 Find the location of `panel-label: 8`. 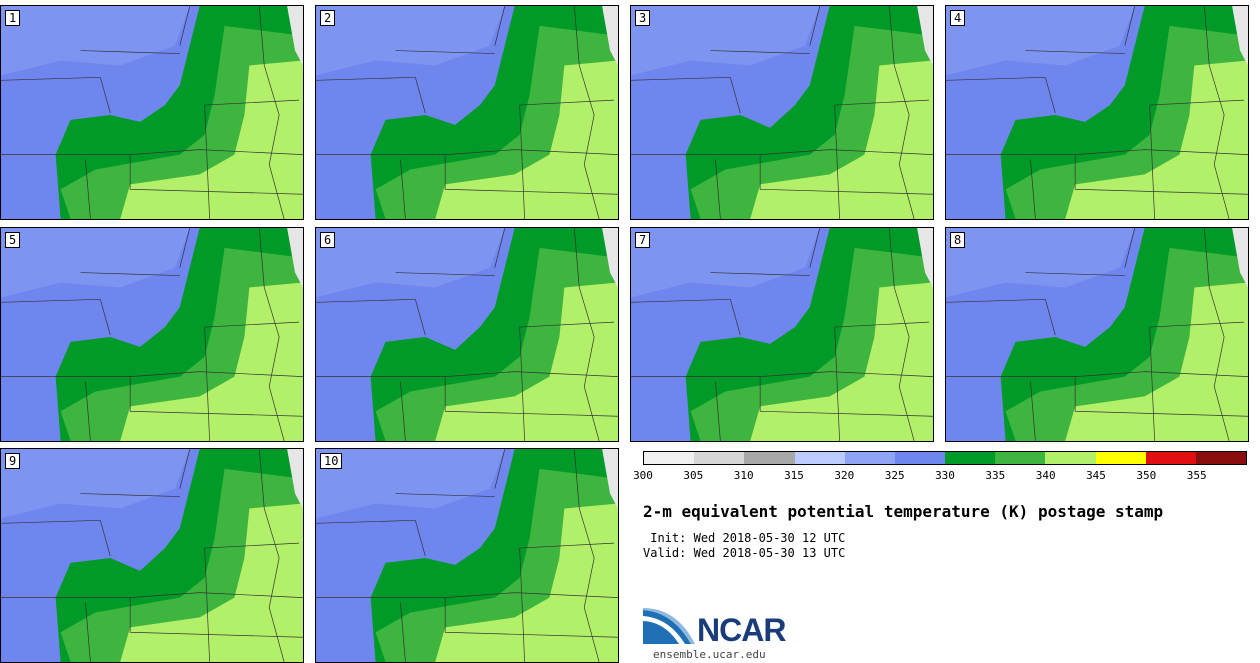

panel-label: 8 is located at coordinates (958, 240).